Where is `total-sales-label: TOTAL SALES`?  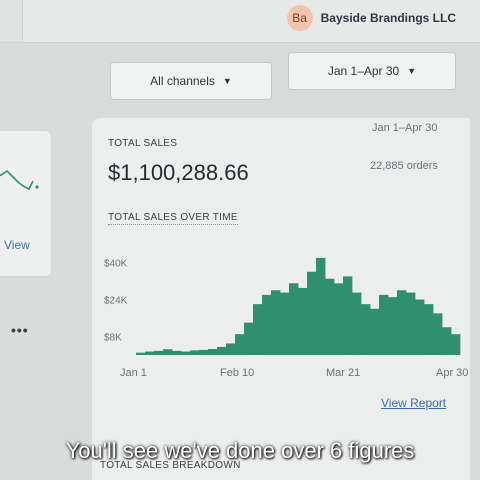
total-sales-label: TOTAL SALES is located at coordinates (143, 143).